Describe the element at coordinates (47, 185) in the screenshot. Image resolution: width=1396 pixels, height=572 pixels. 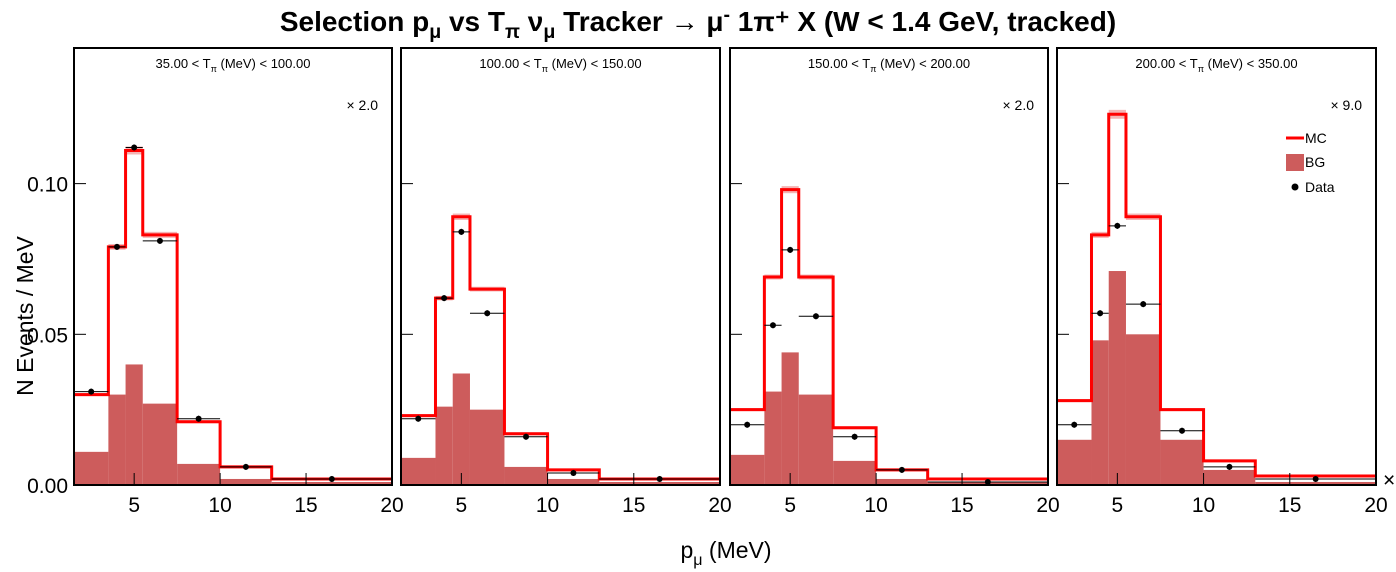
I see `y-tick-label: 0.10` at that location.